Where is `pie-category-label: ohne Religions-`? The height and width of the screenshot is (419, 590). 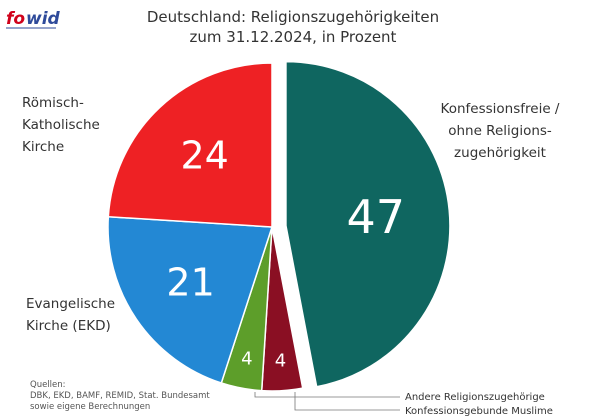
pie-category-label: ohne Religions- is located at coordinates (500, 131).